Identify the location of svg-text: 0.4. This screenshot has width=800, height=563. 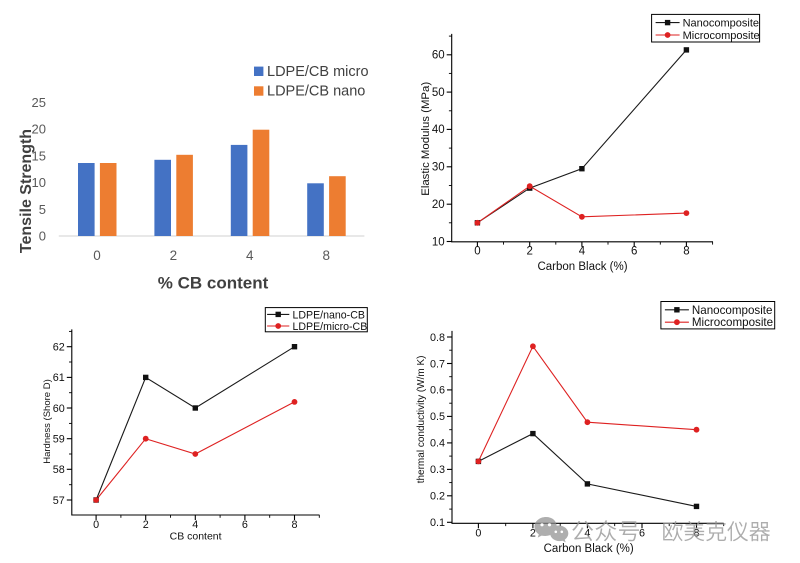
(437, 444).